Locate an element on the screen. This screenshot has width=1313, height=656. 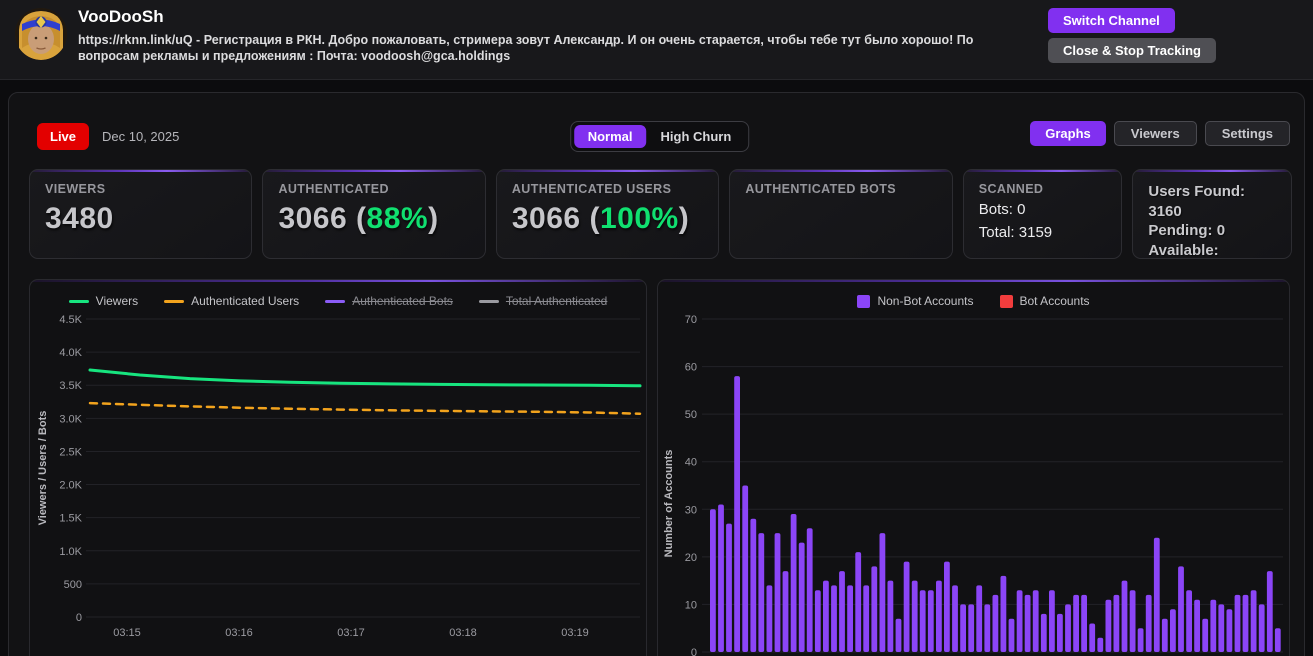
legend-label: Bot Accounts is located at coordinates (1054, 301).